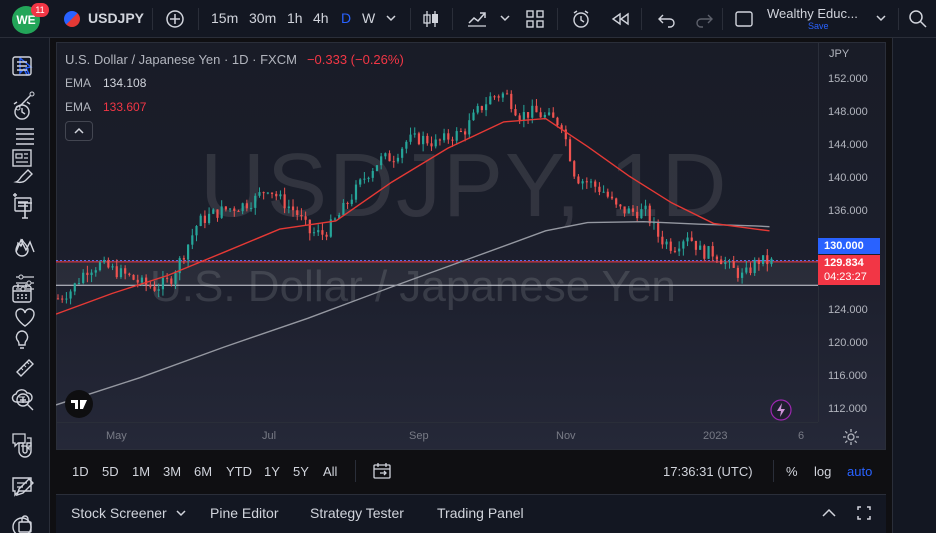  What do you see at coordinates (263, 18) in the screenshot?
I see `interval-30m: 30m` at bounding box center [263, 18].